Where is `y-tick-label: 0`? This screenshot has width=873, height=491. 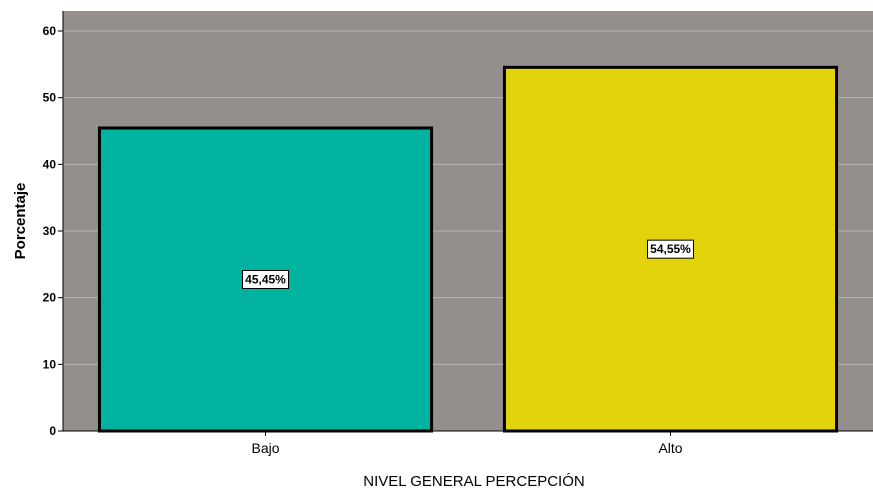
y-tick-label: 0 is located at coordinates (52, 431).